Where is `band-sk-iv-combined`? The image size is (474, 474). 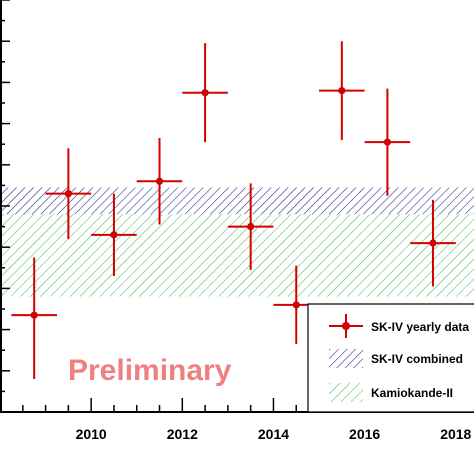
band-sk-iv-combined is located at coordinates (237, 201).